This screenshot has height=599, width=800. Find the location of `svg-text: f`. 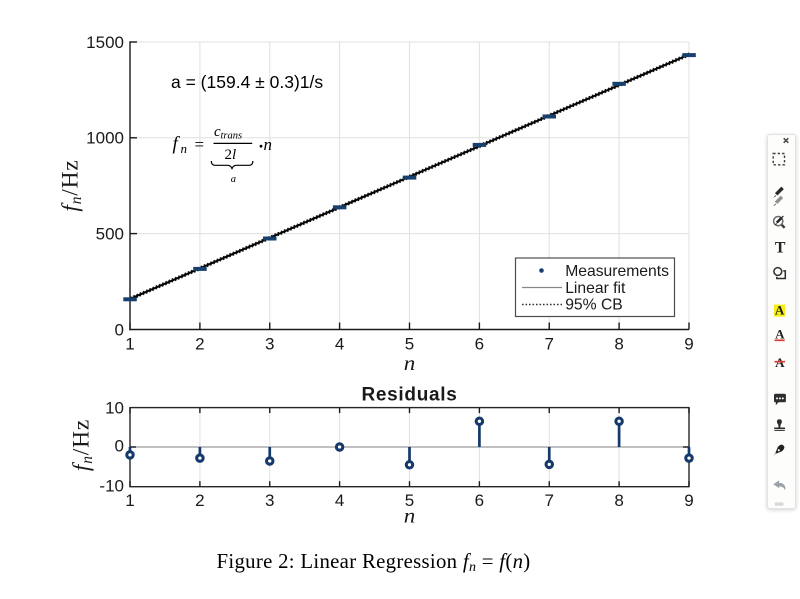

svg-text: f is located at coordinates (177, 144).